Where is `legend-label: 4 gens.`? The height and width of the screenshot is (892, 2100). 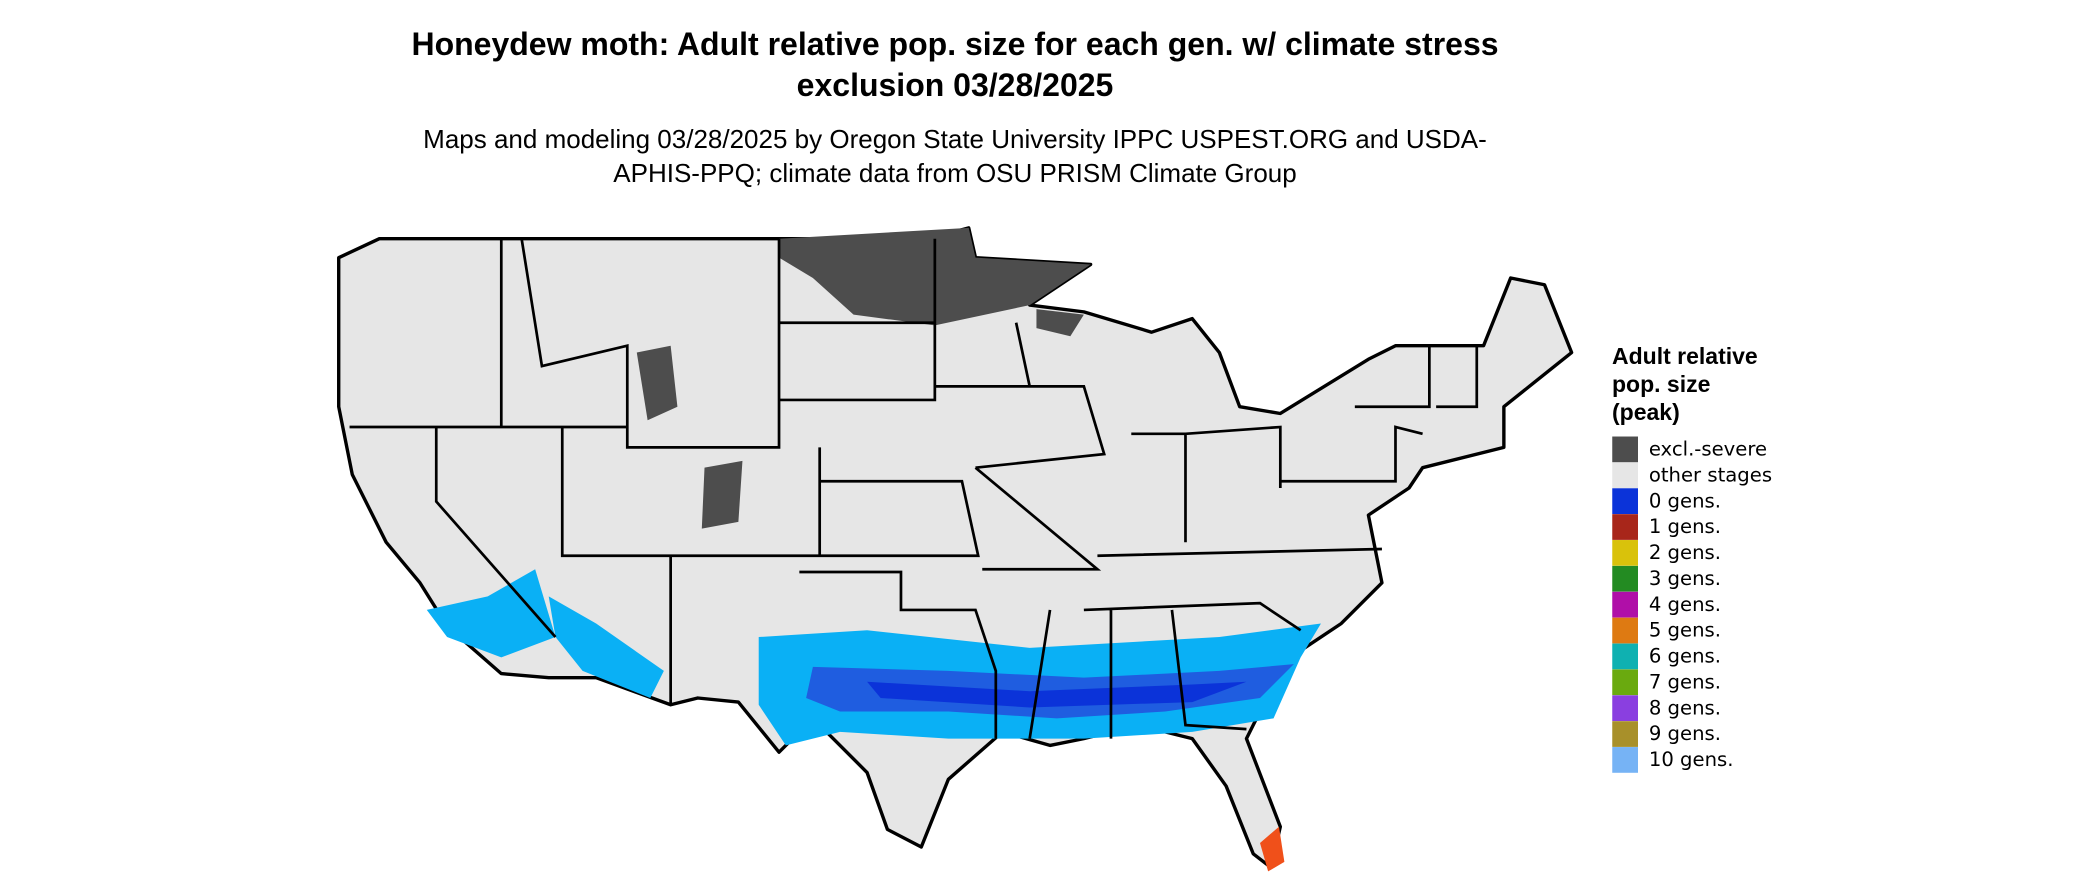 legend-label: 4 gens. is located at coordinates (1685, 604).